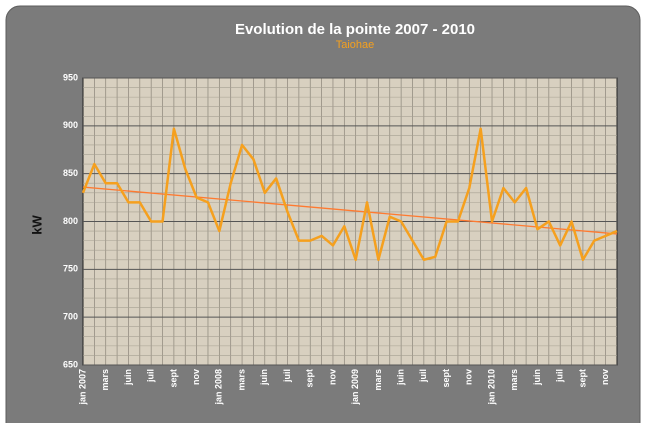  What do you see at coordinates (70, 364) in the screenshot?
I see `y-tick-label: 650` at bounding box center [70, 364].